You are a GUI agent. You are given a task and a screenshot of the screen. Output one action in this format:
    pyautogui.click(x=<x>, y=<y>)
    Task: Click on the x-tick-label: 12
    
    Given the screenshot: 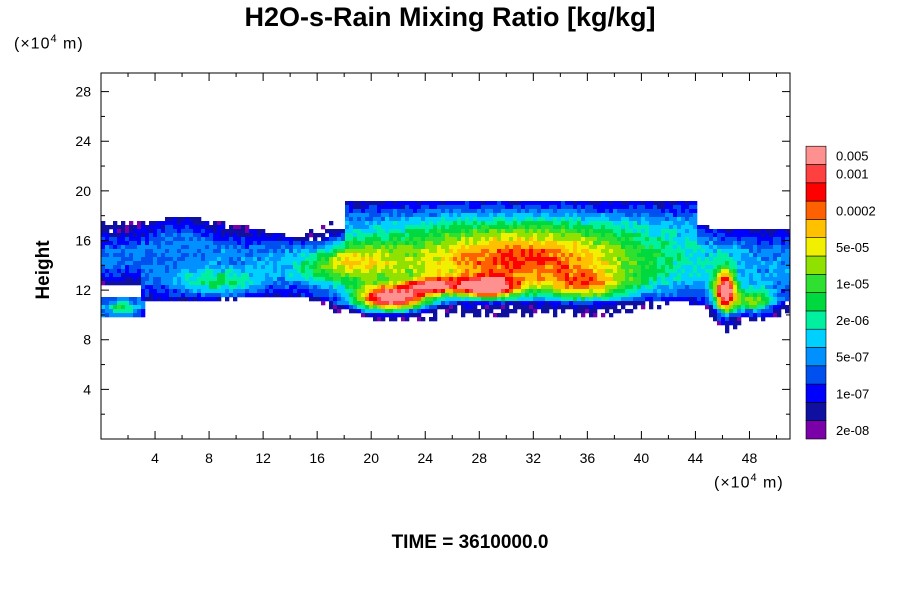 What is the action you would take?
    pyautogui.click(x=263, y=458)
    